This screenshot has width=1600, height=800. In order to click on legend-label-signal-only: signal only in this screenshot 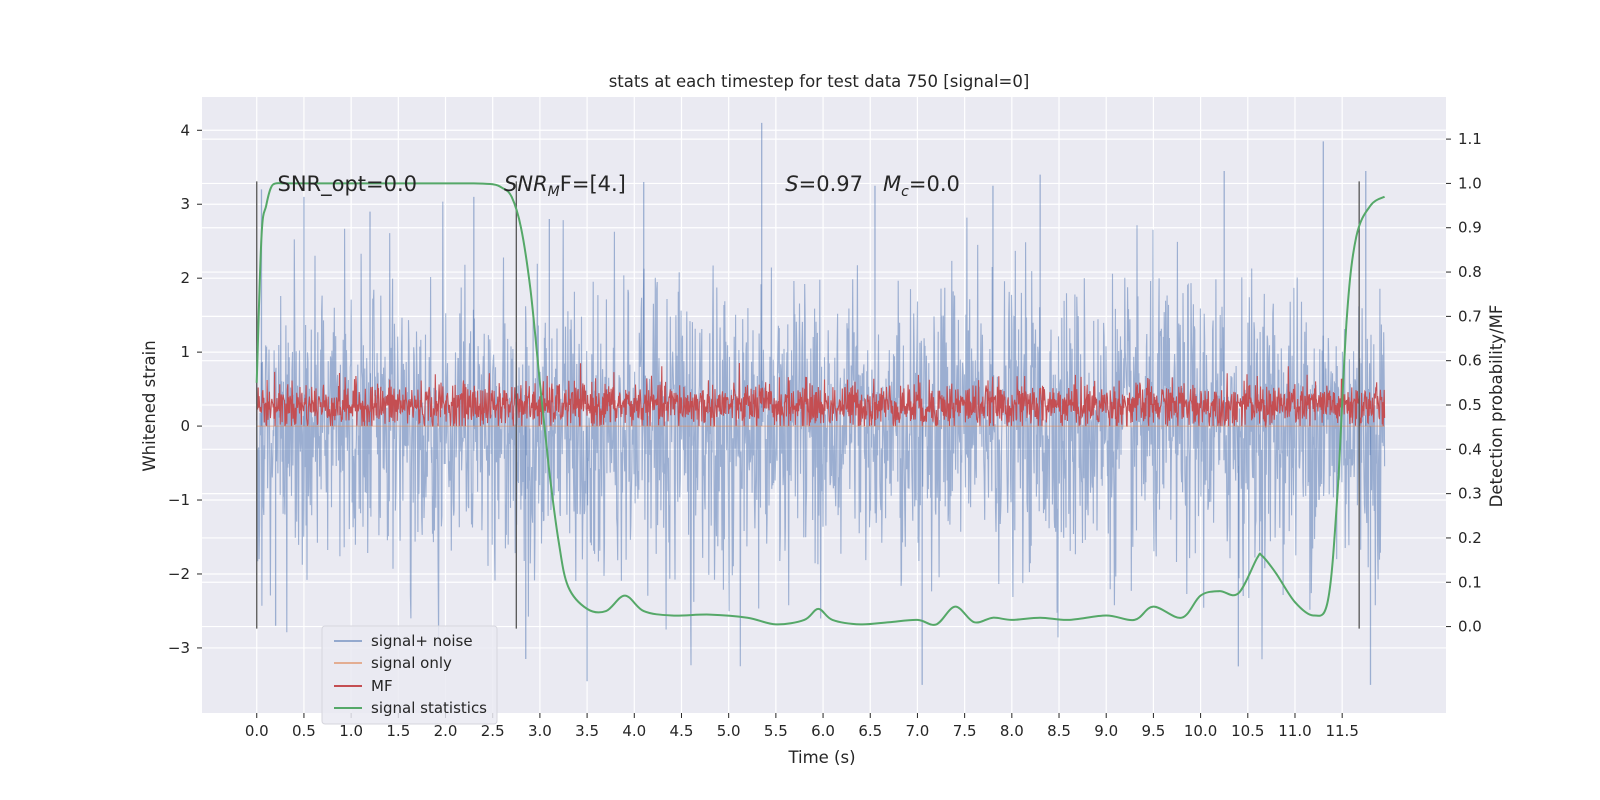, I will do `click(411, 663)`.